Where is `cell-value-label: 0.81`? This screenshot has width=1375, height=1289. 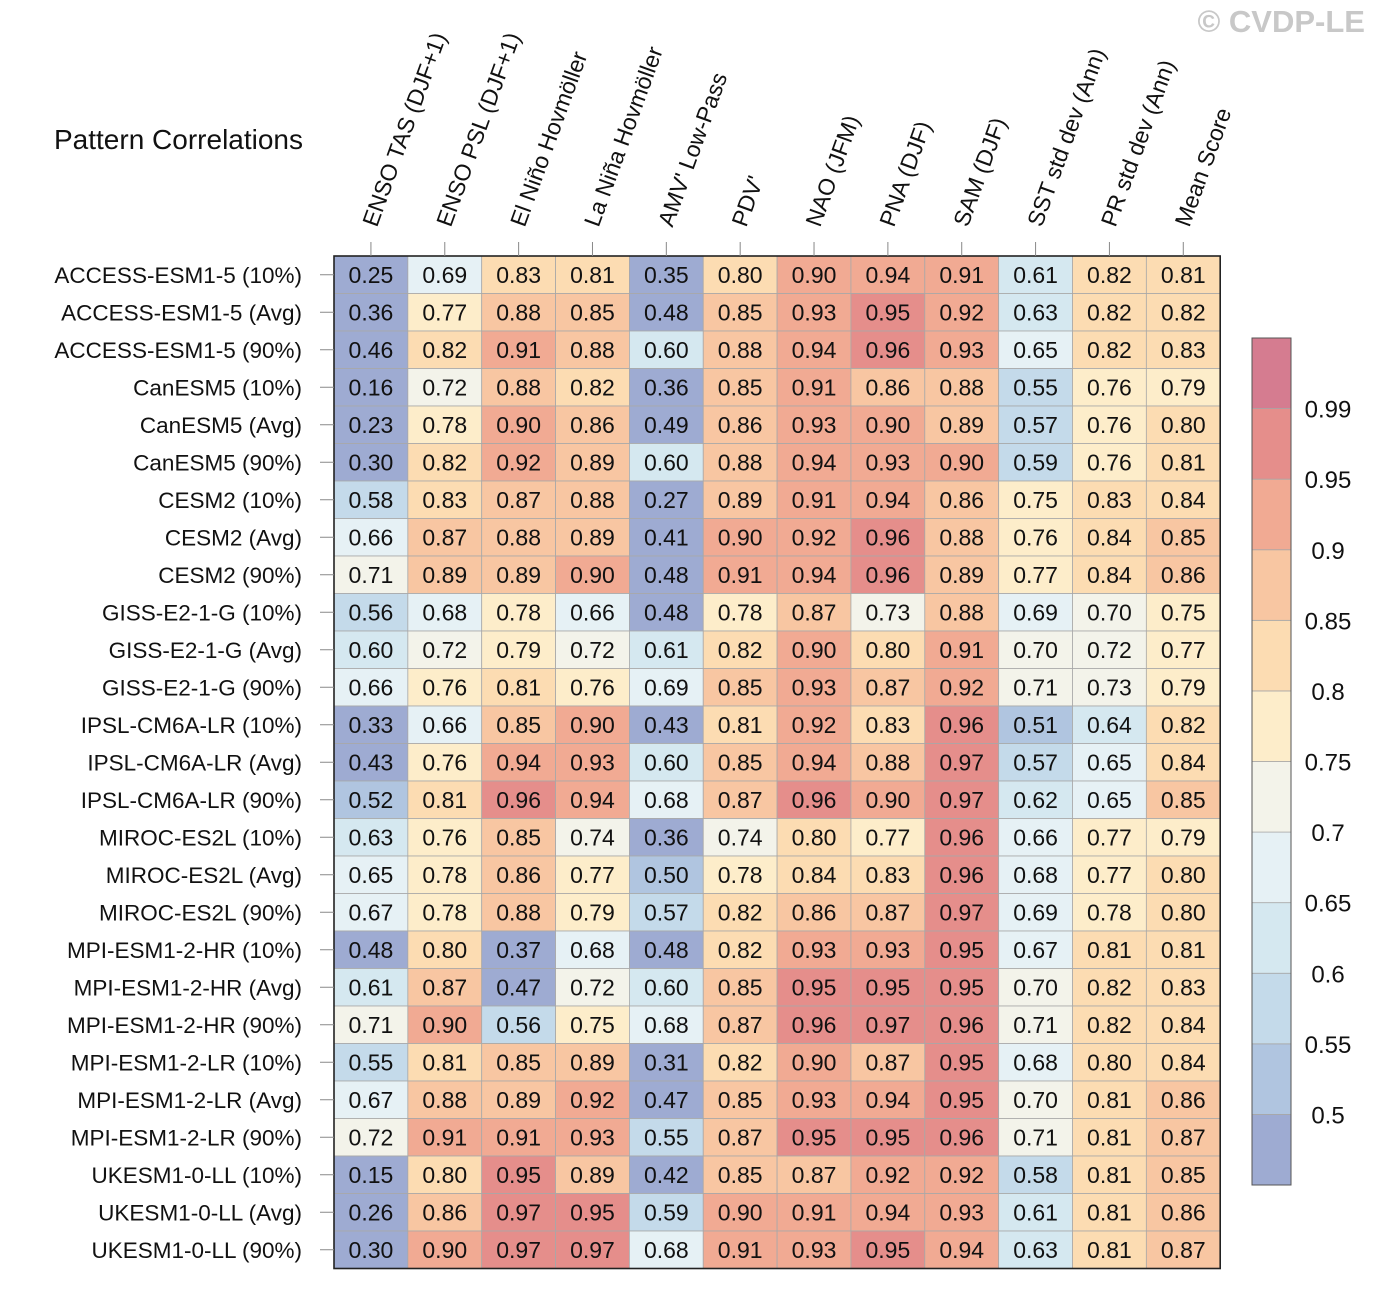 cell-value-label: 0.81 is located at coordinates (1109, 1175).